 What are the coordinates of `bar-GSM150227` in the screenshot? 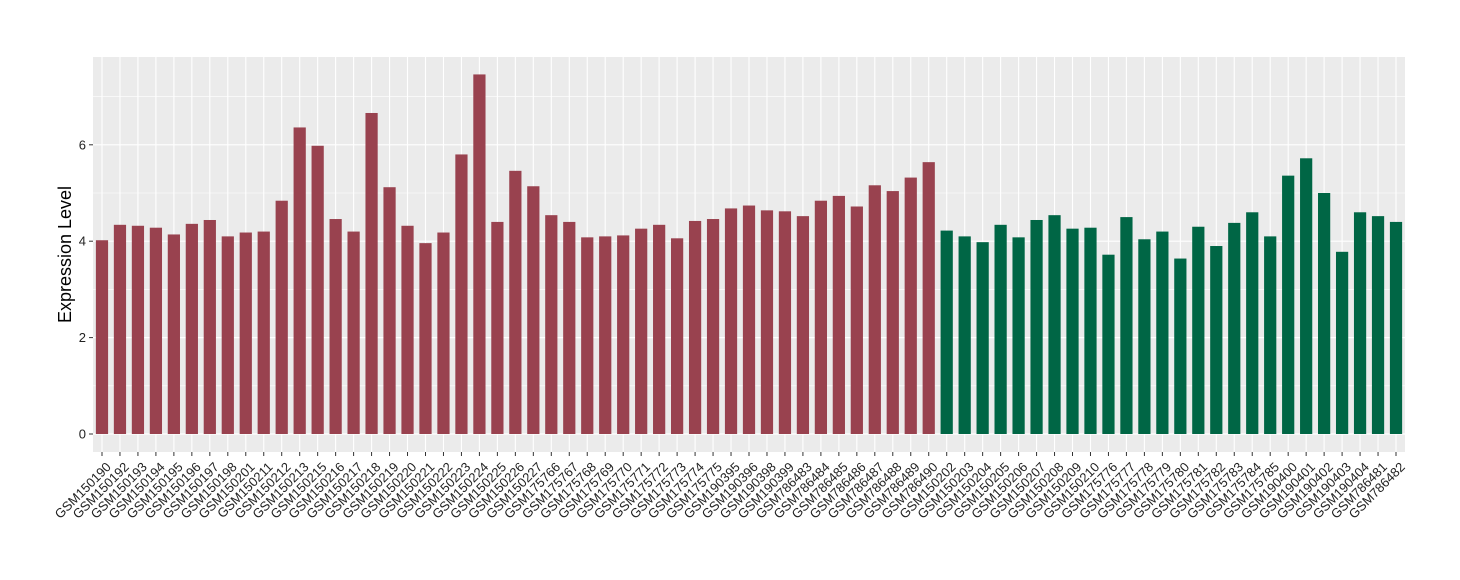 It's located at (533, 310).